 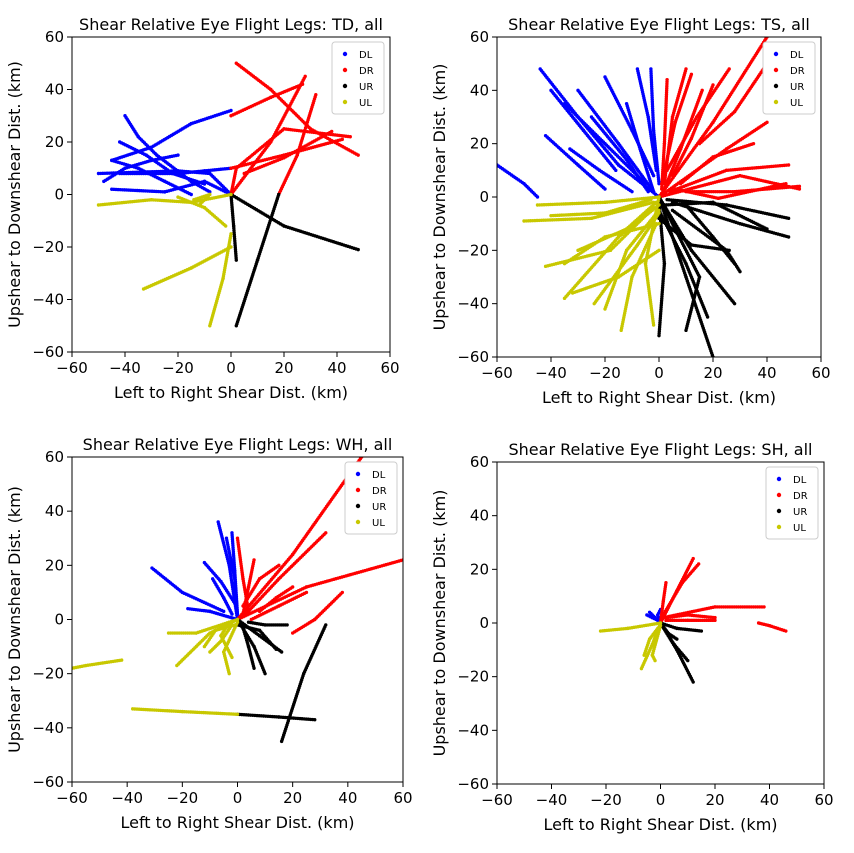 What do you see at coordinates (283, 368) in the screenshot?
I see `x-tick-label: 20` at bounding box center [283, 368].